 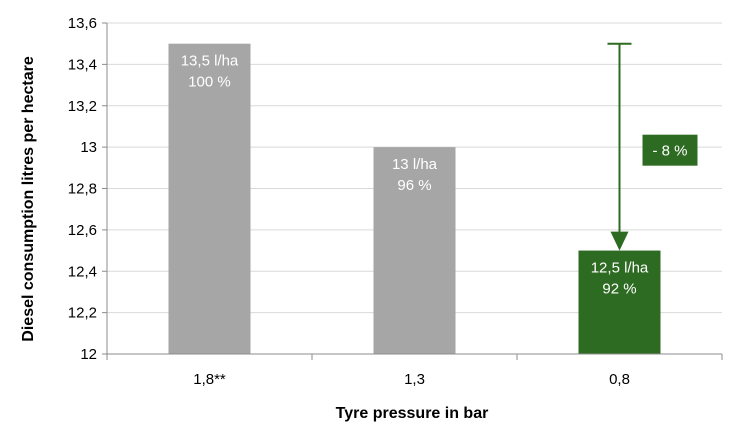 I want to click on x-tick-label: 1,8**, so click(x=209, y=379).